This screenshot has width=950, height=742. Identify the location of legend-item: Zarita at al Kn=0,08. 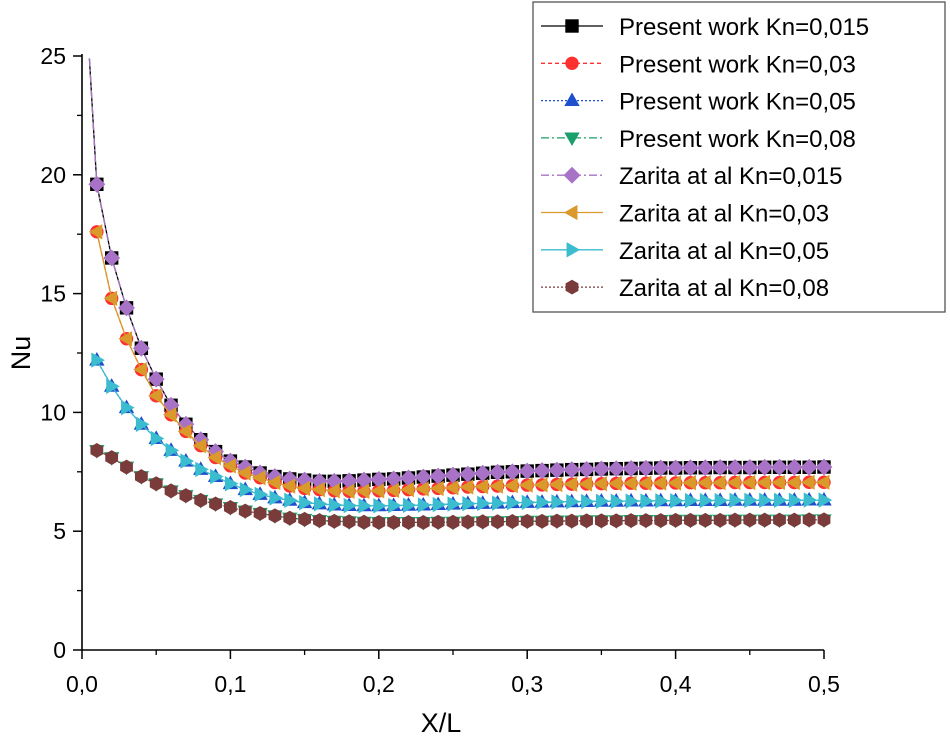
(685, 288).